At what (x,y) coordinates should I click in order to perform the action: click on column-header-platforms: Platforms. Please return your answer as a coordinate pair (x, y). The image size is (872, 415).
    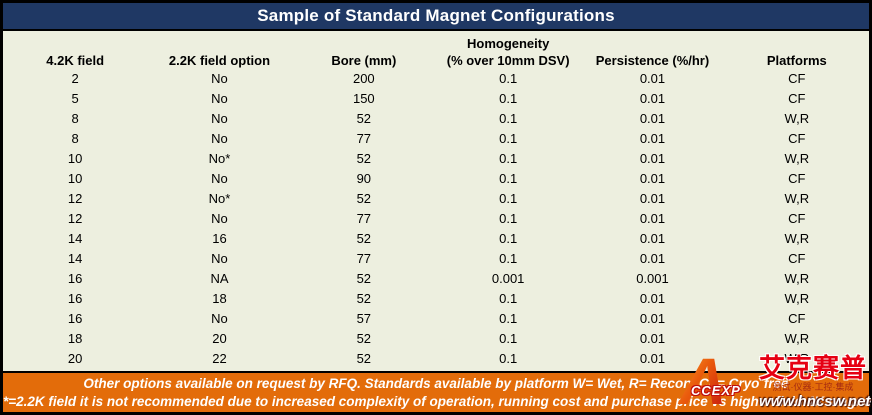
    Looking at the image, I should click on (796, 60).